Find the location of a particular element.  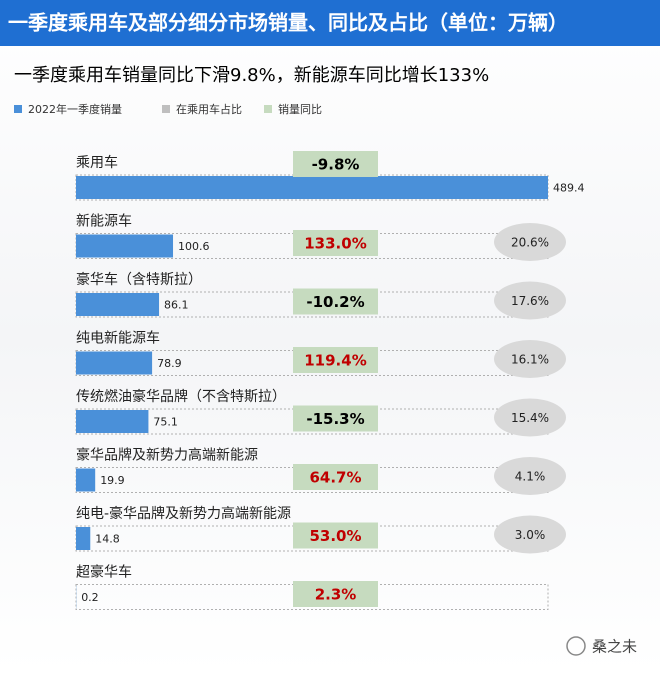

category-label: 豪华车（含特斯拉） is located at coordinates (139, 279).